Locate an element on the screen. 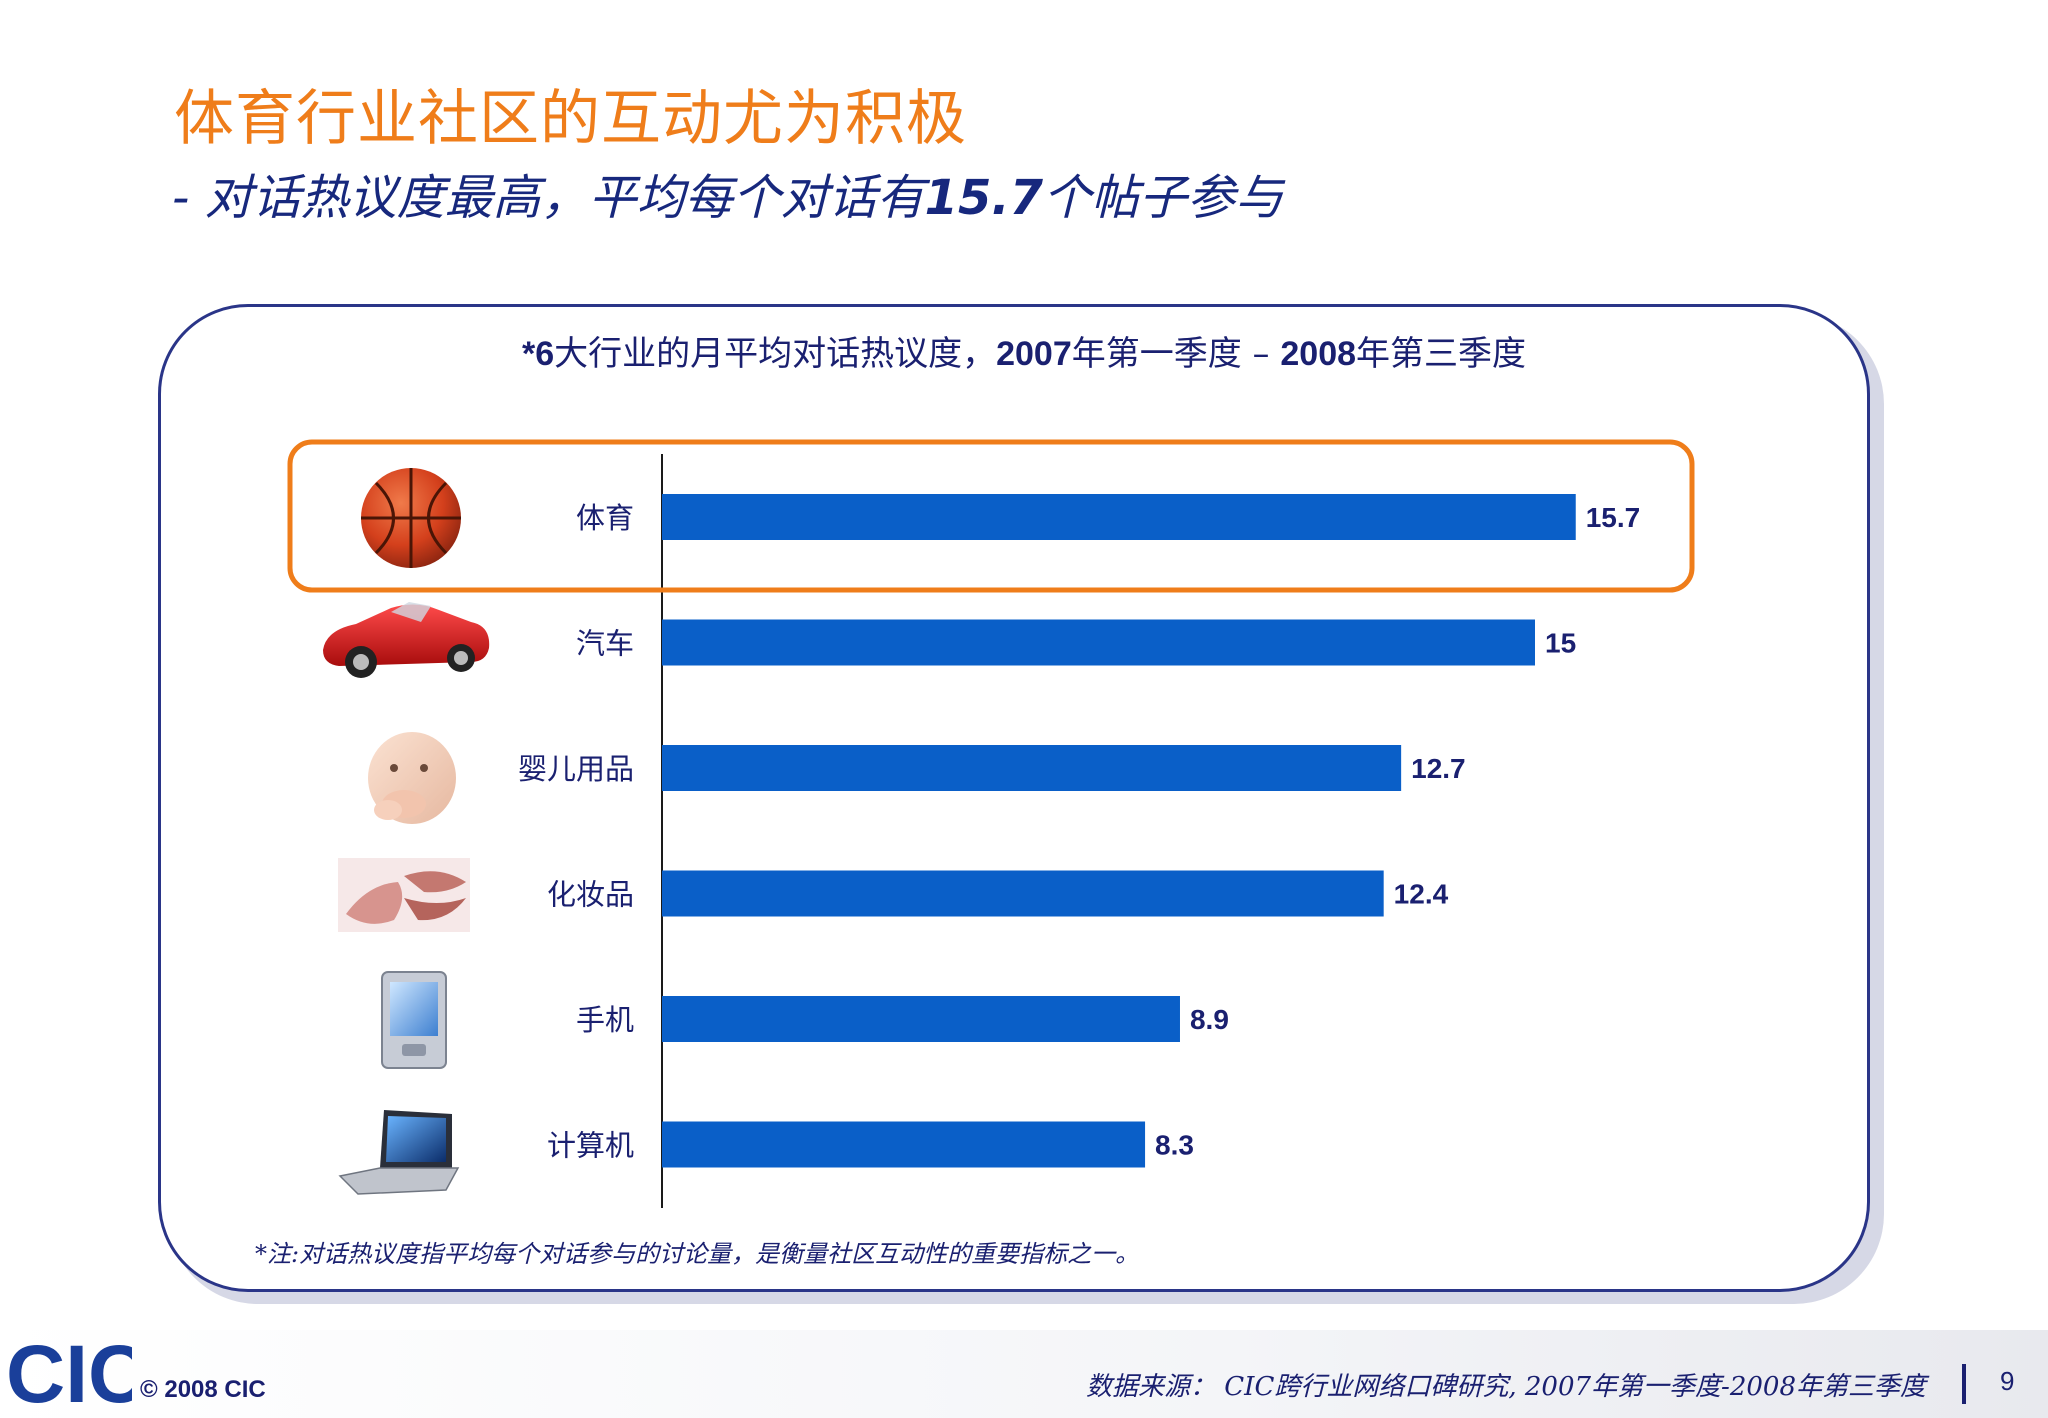 This screenshot has width=2048, height=1418. category-label: 汽车 is located at coordinates (605, 644).